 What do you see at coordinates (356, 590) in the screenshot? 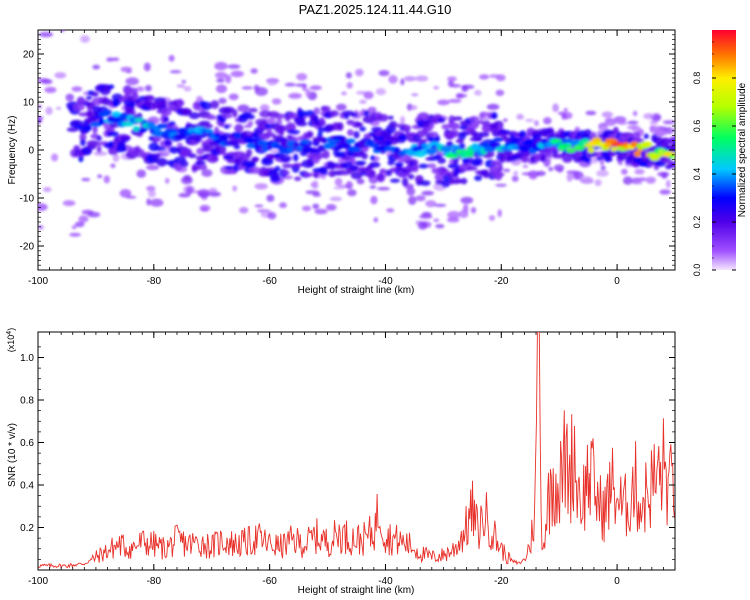
I see `snr-x-label: Height of straight line (km)` at bounding box center [356, 590].